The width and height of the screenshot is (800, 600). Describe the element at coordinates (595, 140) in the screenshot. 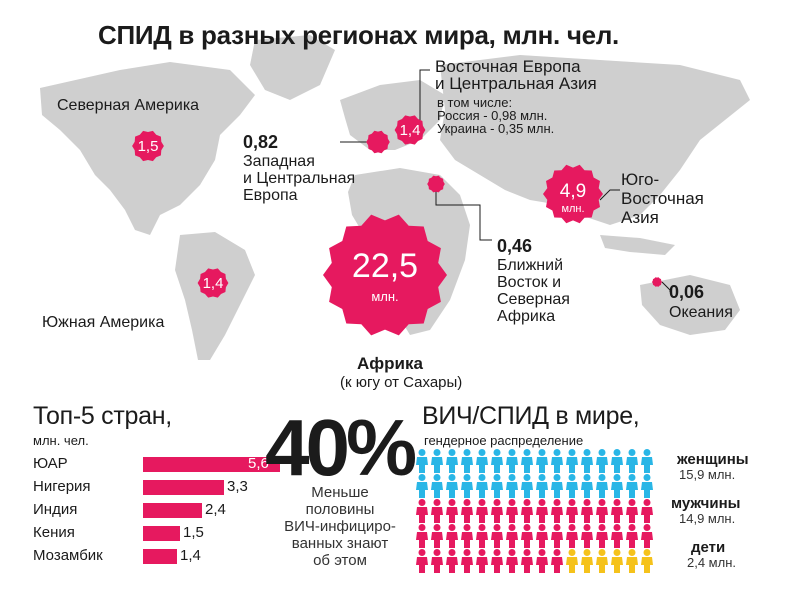

I see `asia-shape` at that location.